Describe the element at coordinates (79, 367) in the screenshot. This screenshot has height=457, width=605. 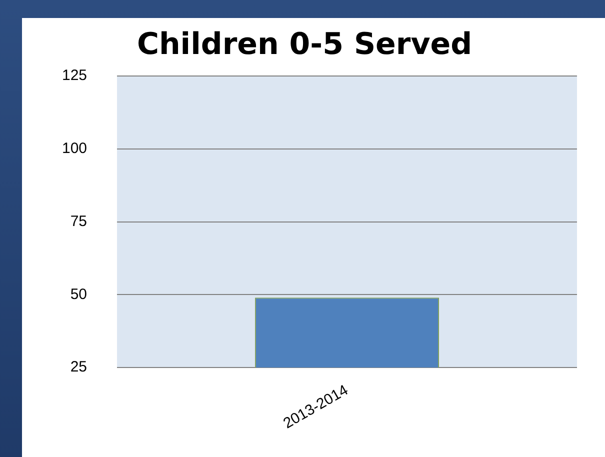
I see `y-tick-label: 25` at that location.